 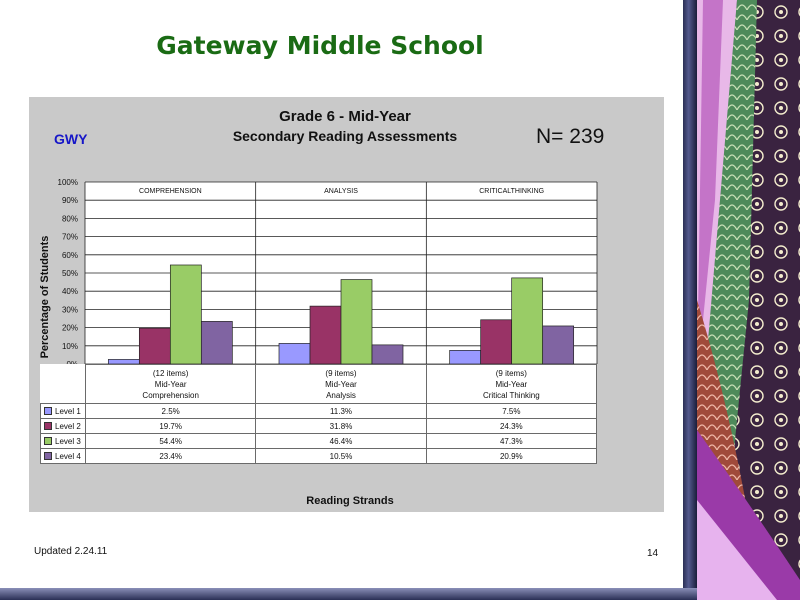 I want to click on panel-label: CRITICALTHINKING, so click(x=511, y=191).